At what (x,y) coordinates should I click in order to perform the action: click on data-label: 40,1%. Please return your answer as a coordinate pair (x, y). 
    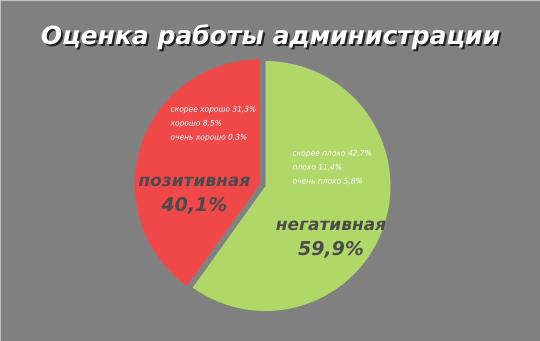
    Looking at the image, I should click on (194, 205).